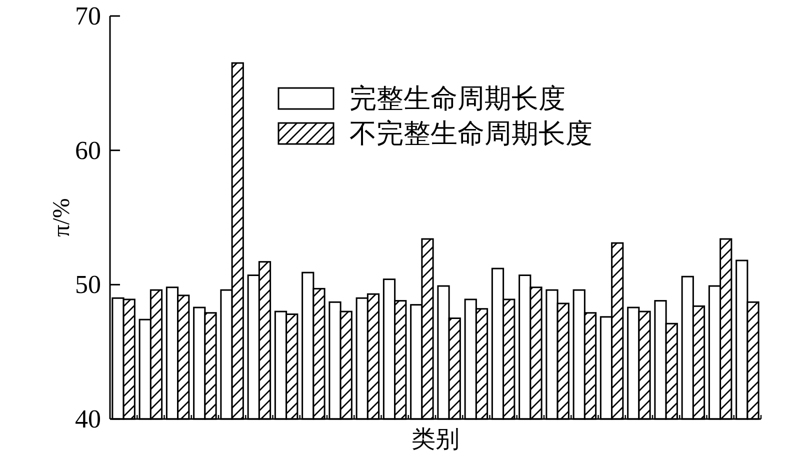  I want to click on ytick-label: 60, so click(88, 150).